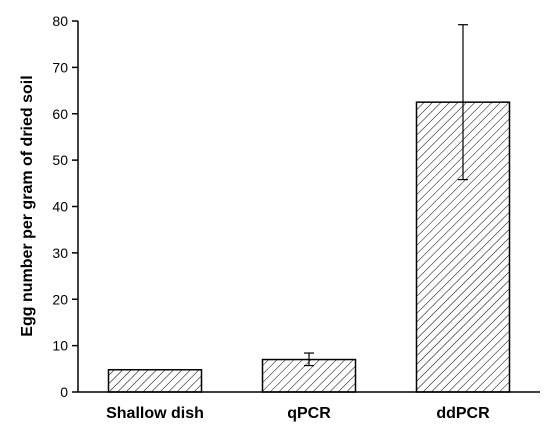  I want to click on y-tick-label: 40, so click(60, 207).